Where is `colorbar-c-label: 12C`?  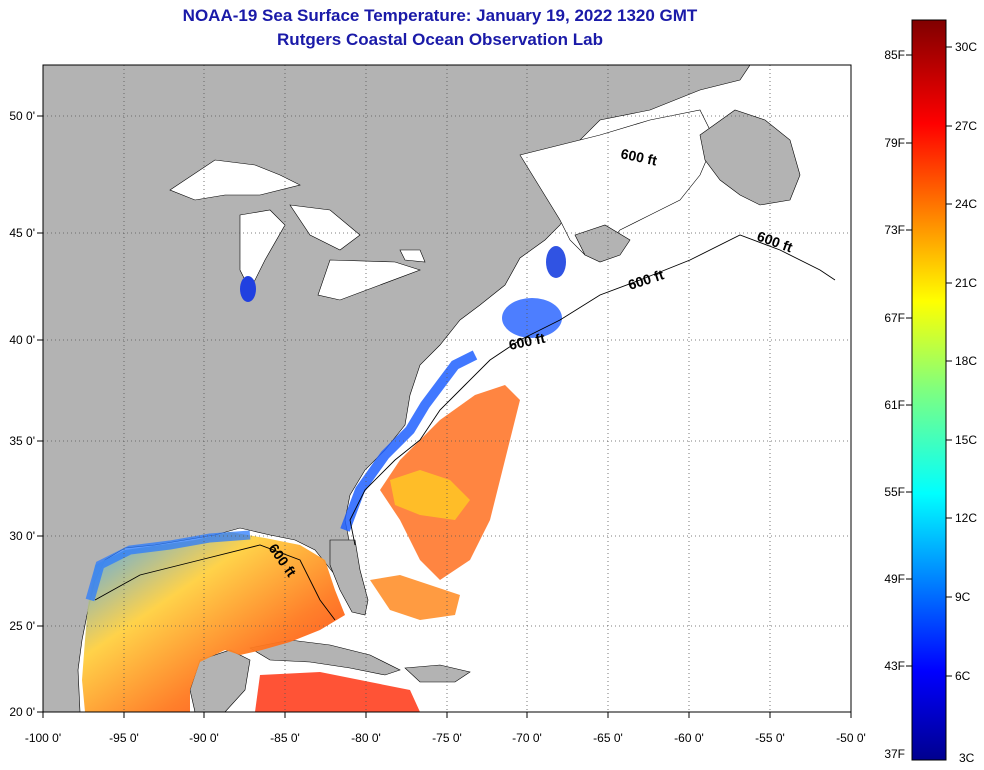 colorbar-c-label: 12C is located at coordinates (966, 518).